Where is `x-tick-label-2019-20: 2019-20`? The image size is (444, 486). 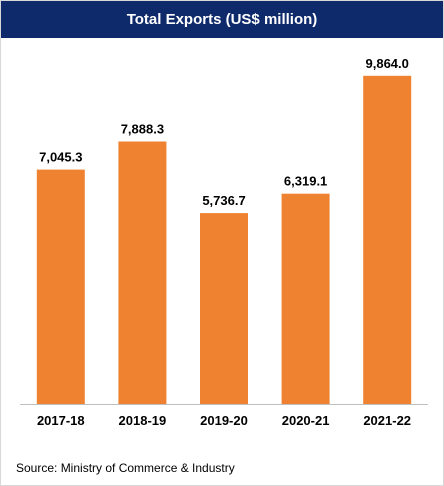 x-tick-label-2019-20: 2019-20 is located at coordinates (224, 420).